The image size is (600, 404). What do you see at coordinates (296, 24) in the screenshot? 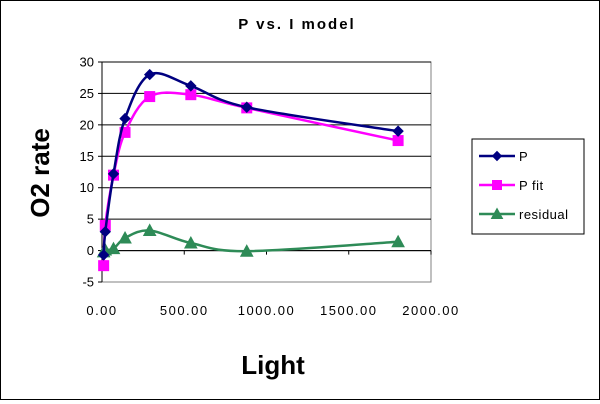
I see `chart-title: P vs. I model` at bounding box center [296, 24].